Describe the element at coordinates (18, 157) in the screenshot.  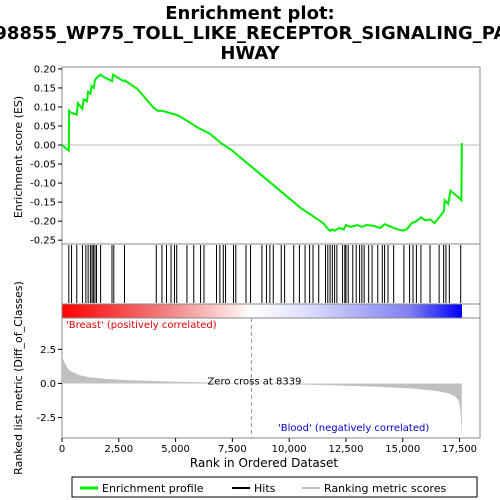
I see `es-y-axis-label: Enrichment score (ES)` at that location.